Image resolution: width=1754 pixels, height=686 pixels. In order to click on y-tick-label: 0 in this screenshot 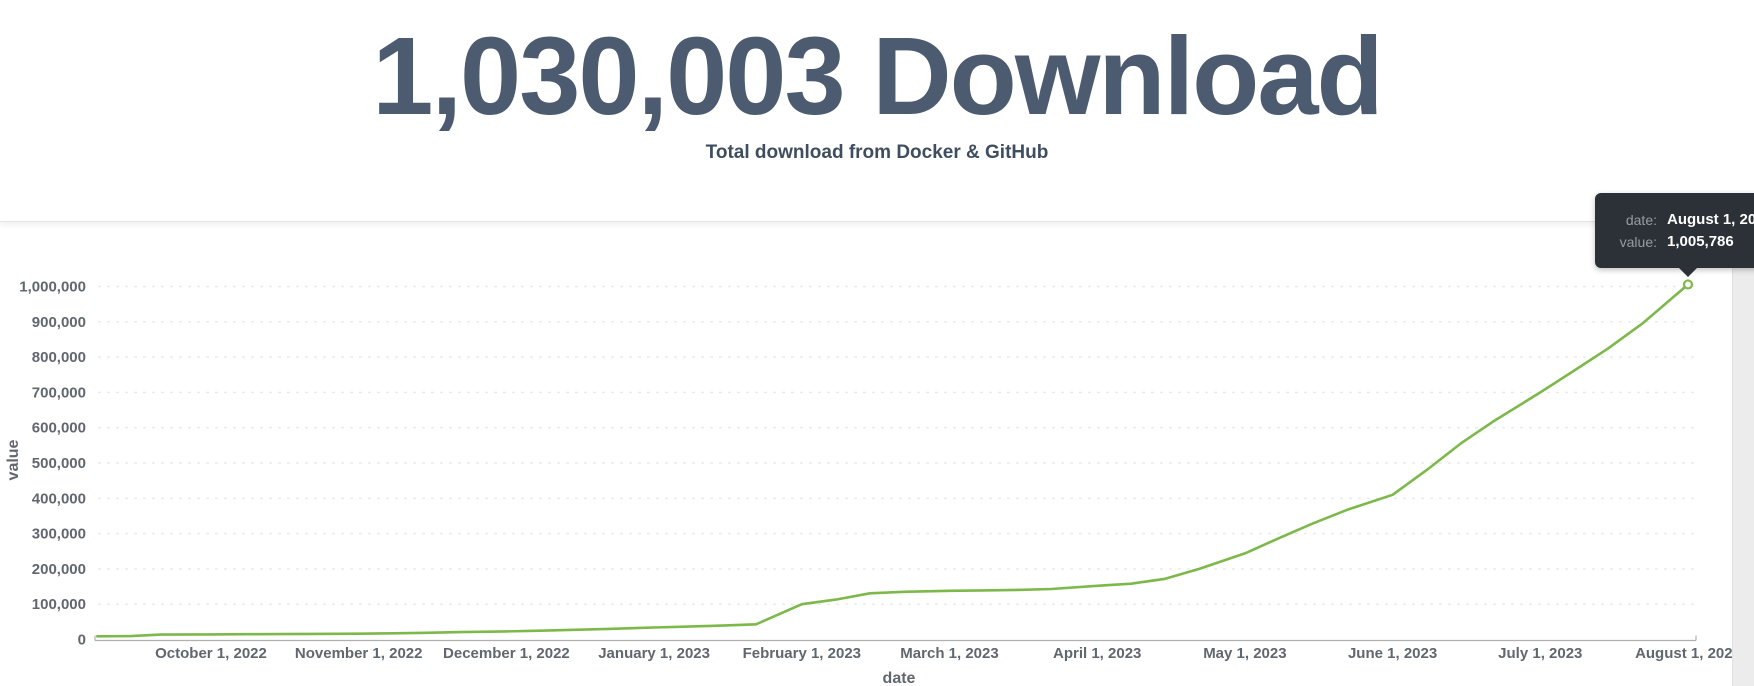, I will do `click(82, 640)`.